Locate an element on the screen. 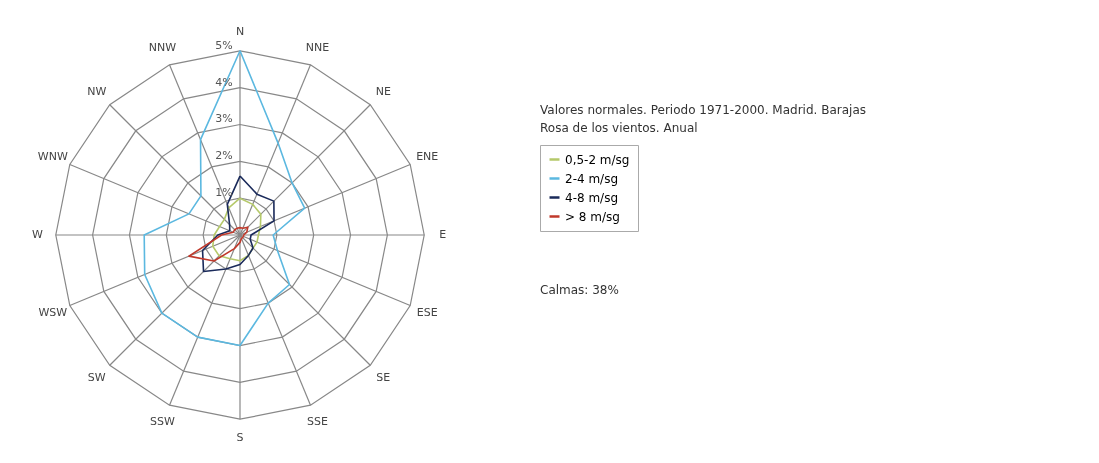 The image size is (1099, 463). spoke-label: SSW is located at coordinates (162, 422).